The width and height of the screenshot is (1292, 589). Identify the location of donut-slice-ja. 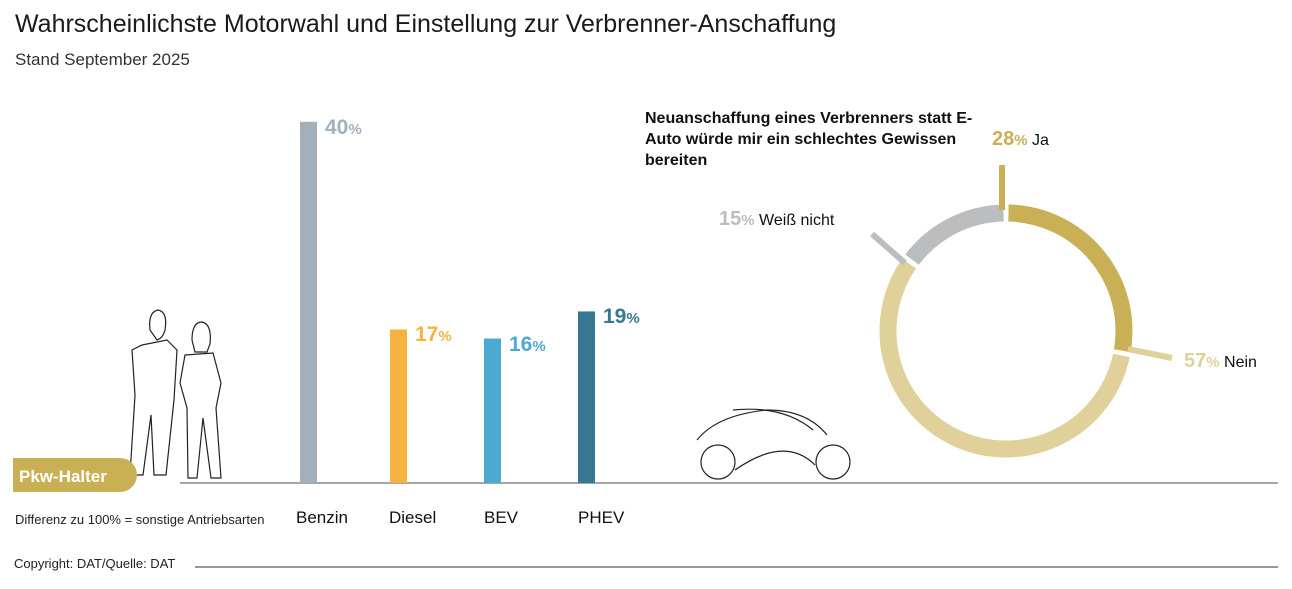
(1070, 278).